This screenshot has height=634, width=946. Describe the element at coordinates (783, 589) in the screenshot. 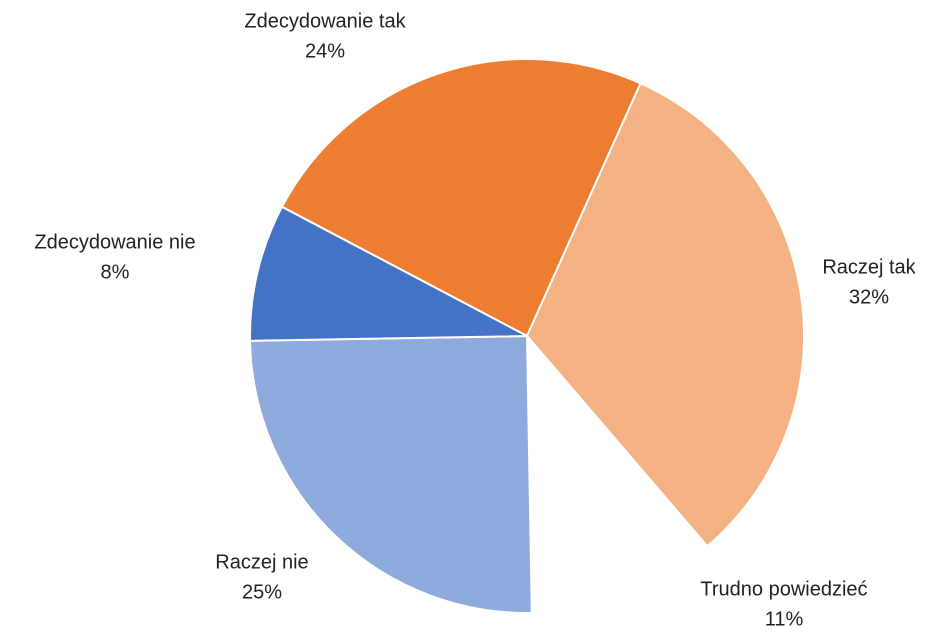

I see `slice-label: Trudno powiedzieć` at that location.